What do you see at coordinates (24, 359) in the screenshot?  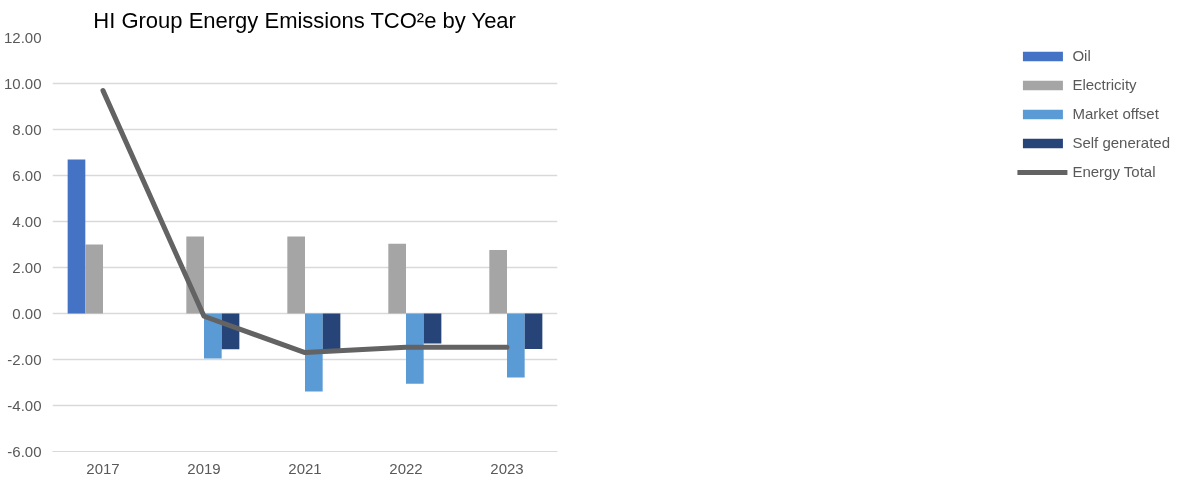 I see `y-tick-label: -2.00` at bounding box center [24, 359].